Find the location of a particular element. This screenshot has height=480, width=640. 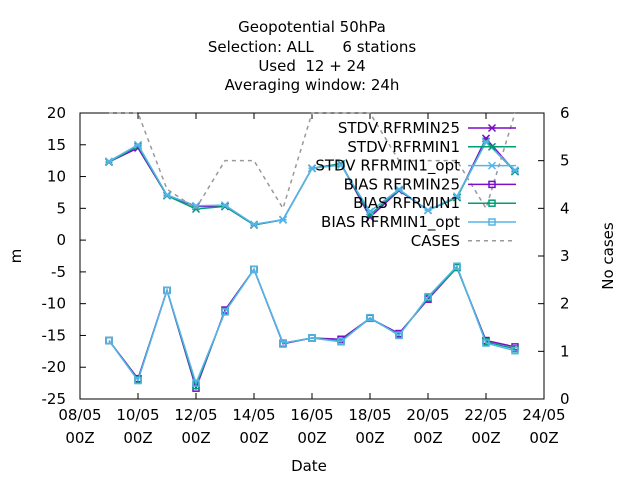

y-tick-label: 20 is located at coordinates (56, 113).